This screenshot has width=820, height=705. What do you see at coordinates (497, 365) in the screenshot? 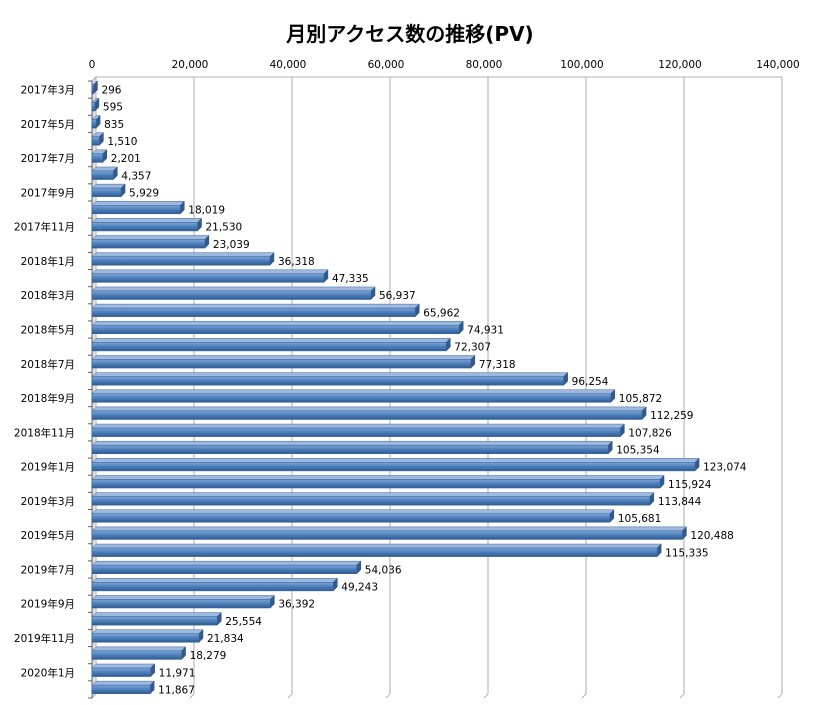
I see `value-label: 77,318` at bounding box center [497, 365].